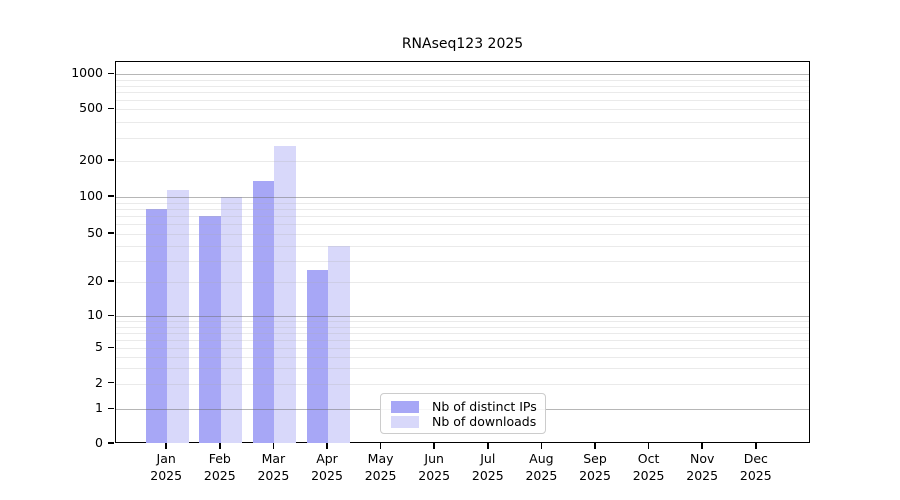  Describe the element at coordinates (462, 44) in the screenshot. I see `chart-title: RNAseq123 2025` at that location.